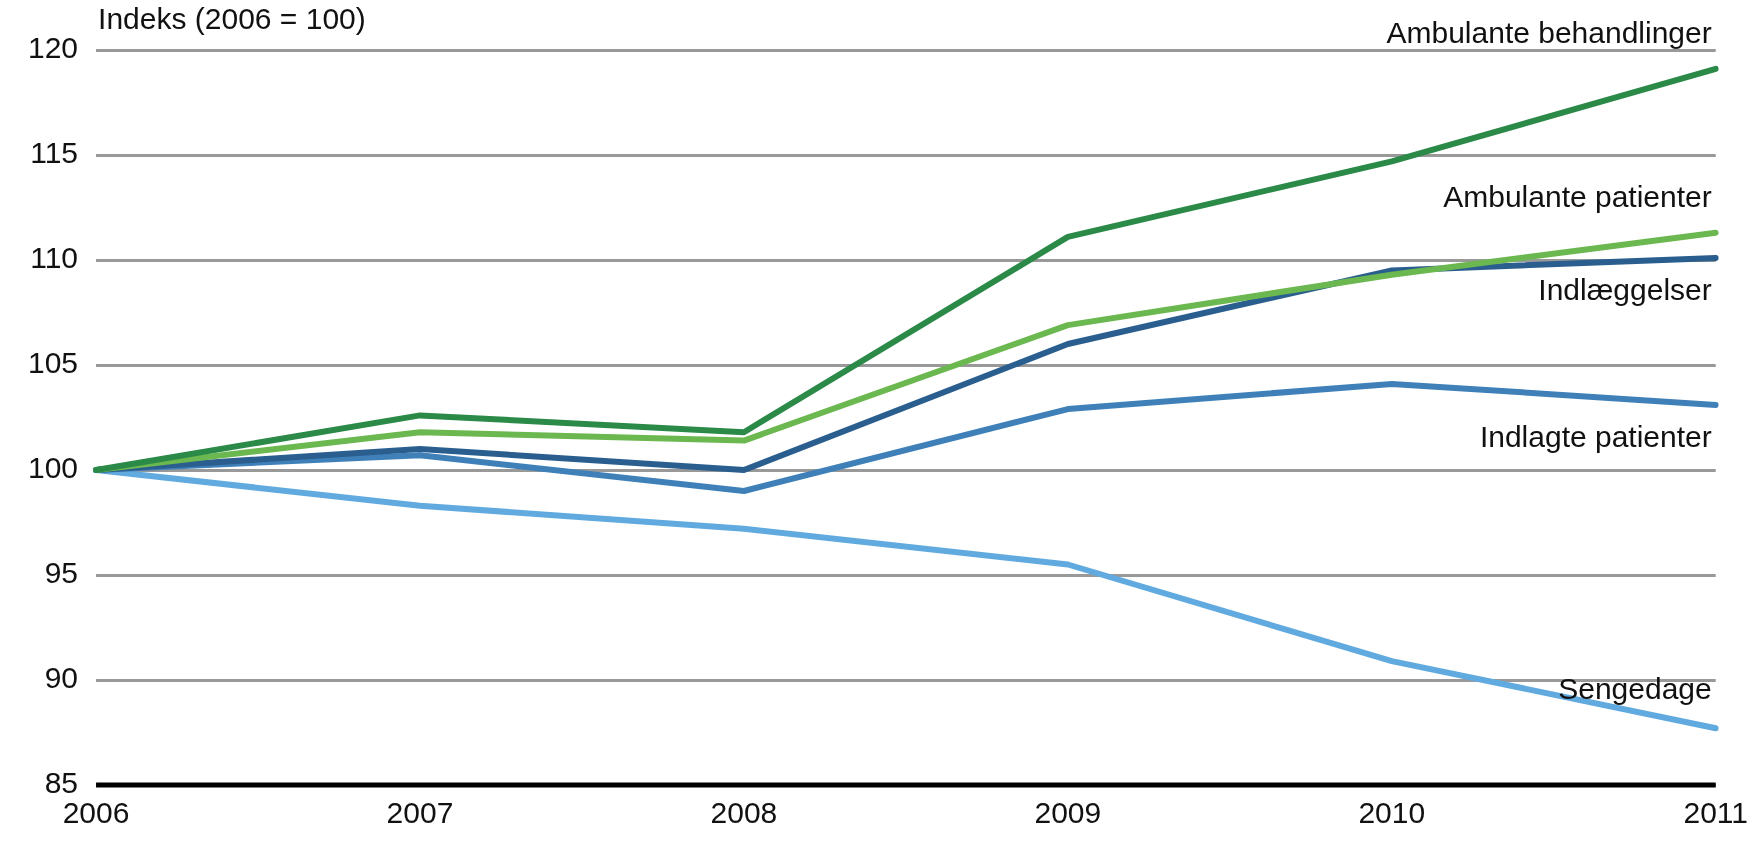 This screenshot has height=855, width=1760. What do you see at coordinates (1715, 813) in the screenshot?
I see `x-tick-label: 2011` at bounding box center [1715, 813].